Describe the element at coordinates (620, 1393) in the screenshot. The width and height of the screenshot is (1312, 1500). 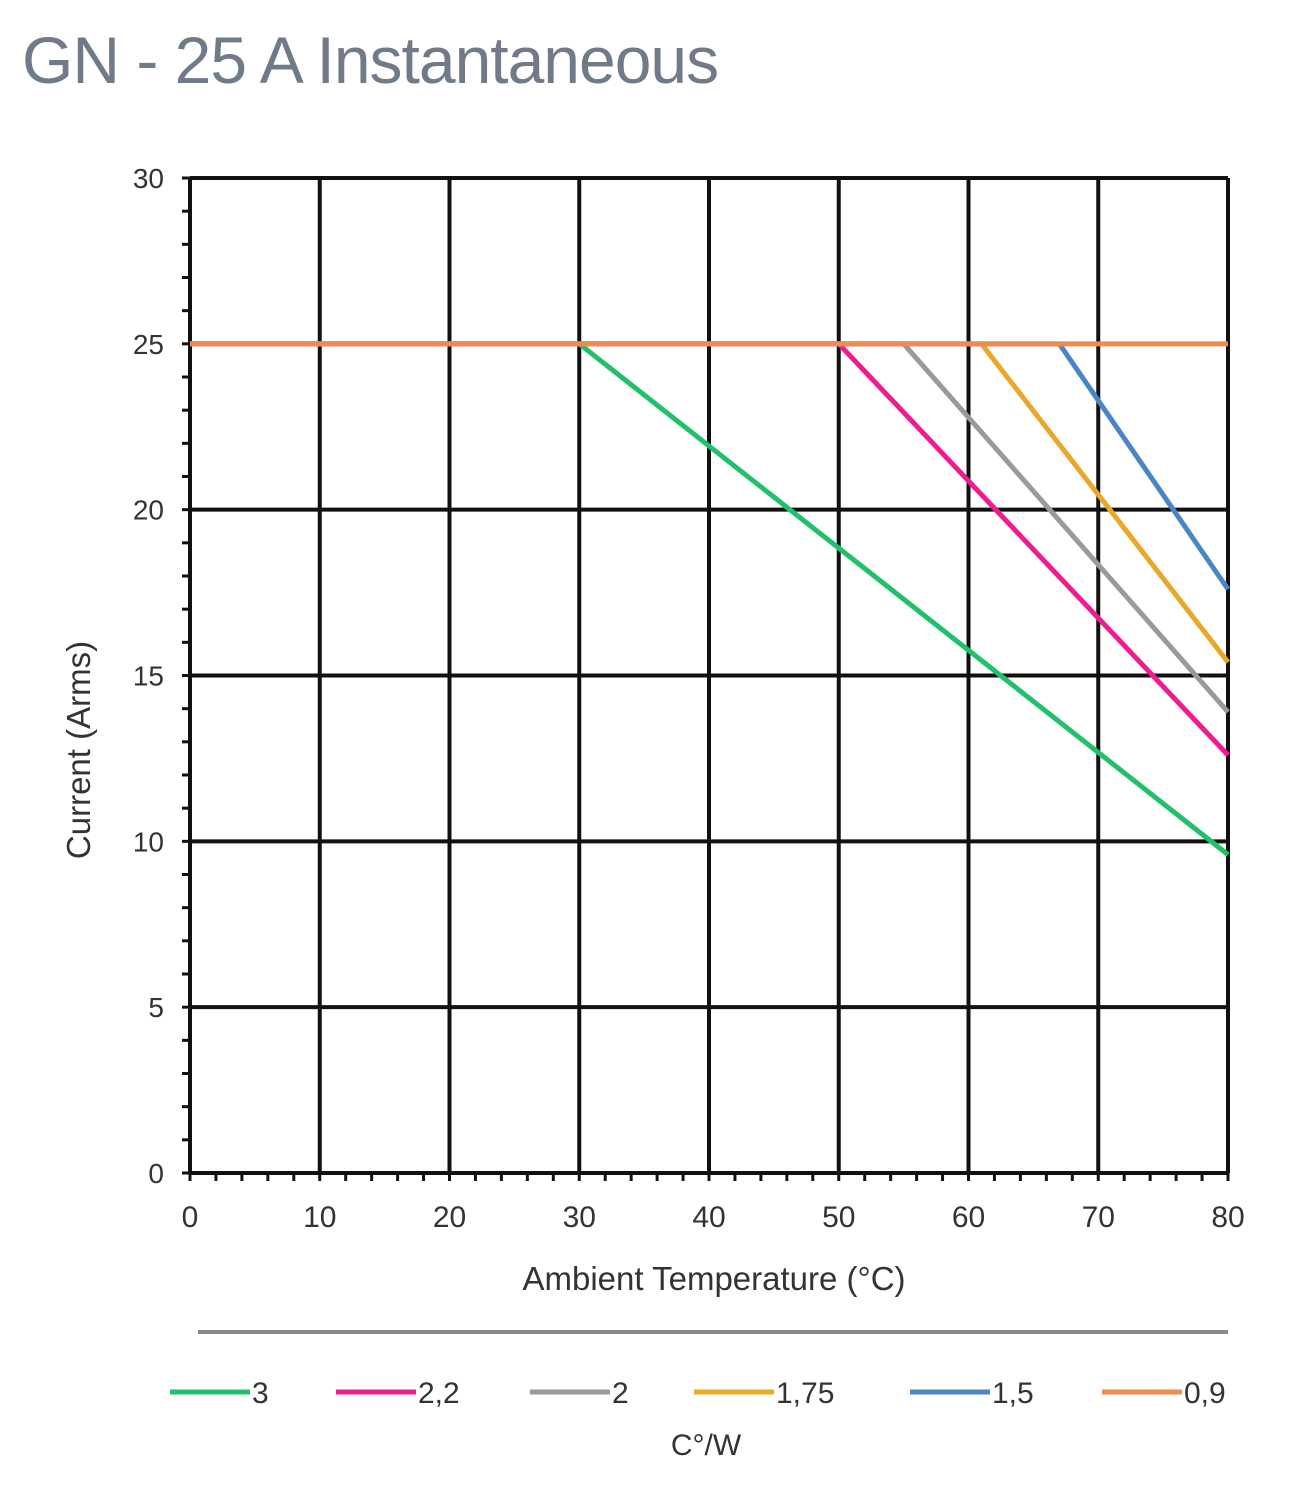
I see `legend-label-2: 2` at that location.